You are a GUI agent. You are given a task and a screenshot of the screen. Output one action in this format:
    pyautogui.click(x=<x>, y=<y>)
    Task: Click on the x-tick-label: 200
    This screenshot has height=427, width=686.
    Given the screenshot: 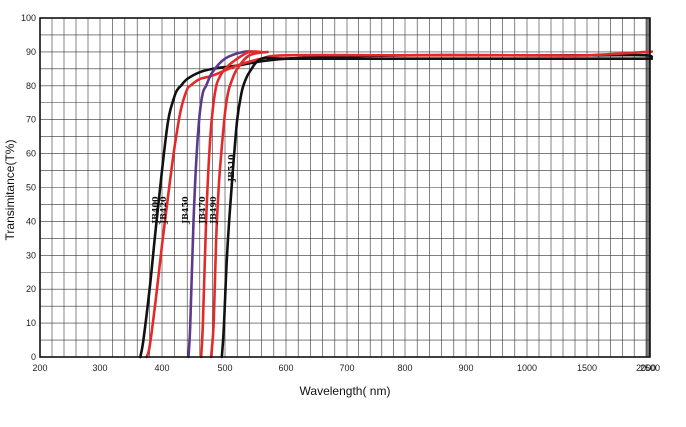 What is the action you would take?
    pyautogui.click(x=39, y=368)
    